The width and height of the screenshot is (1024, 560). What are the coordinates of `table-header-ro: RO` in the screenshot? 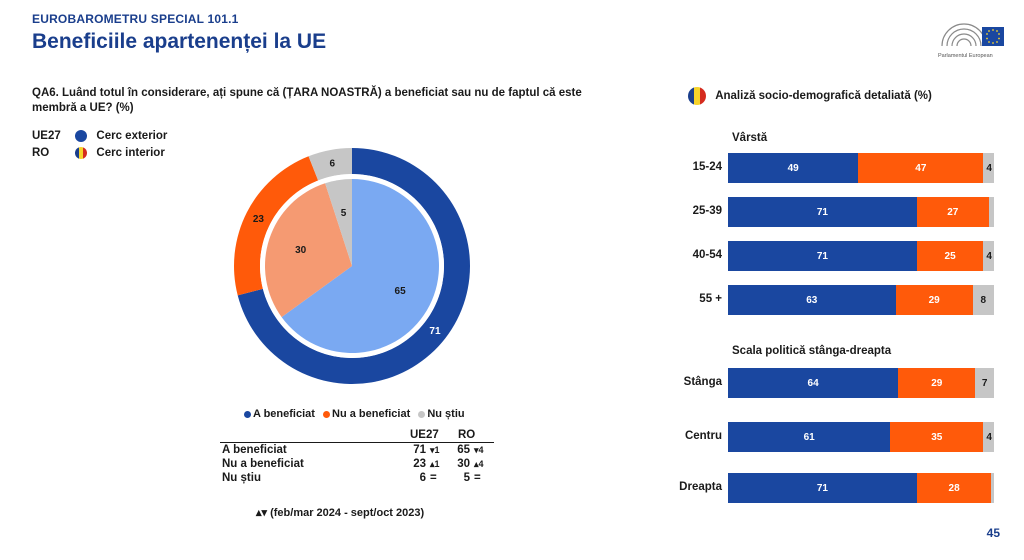 It's located at (467, 435).